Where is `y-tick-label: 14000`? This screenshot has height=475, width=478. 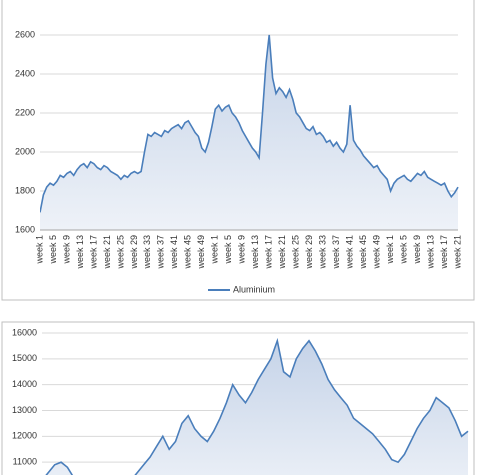
y-tick-label: 14000 is located at coordinates (24, 384).